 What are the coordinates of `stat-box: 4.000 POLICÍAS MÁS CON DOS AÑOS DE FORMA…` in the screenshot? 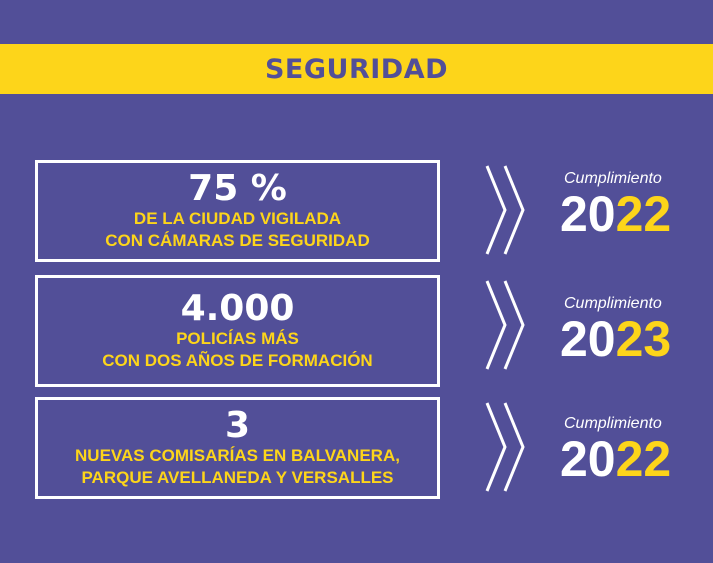 It's located at (237, 331).